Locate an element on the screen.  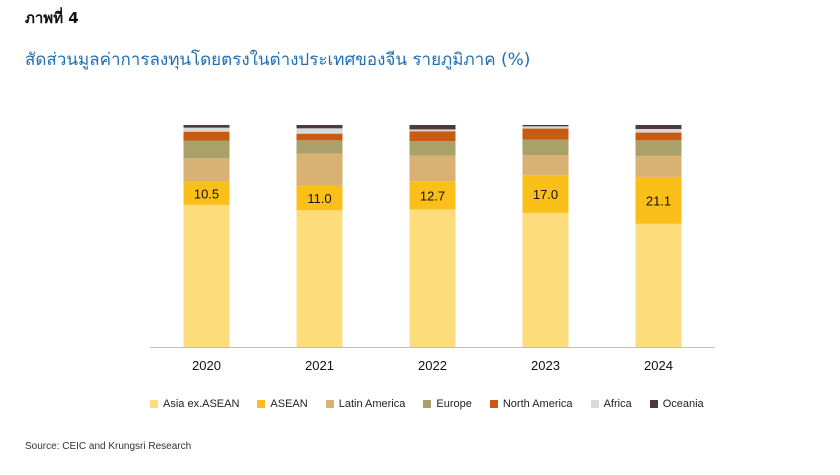
x-tick-label-2021: 2021 is located at coordinates (319, 365).